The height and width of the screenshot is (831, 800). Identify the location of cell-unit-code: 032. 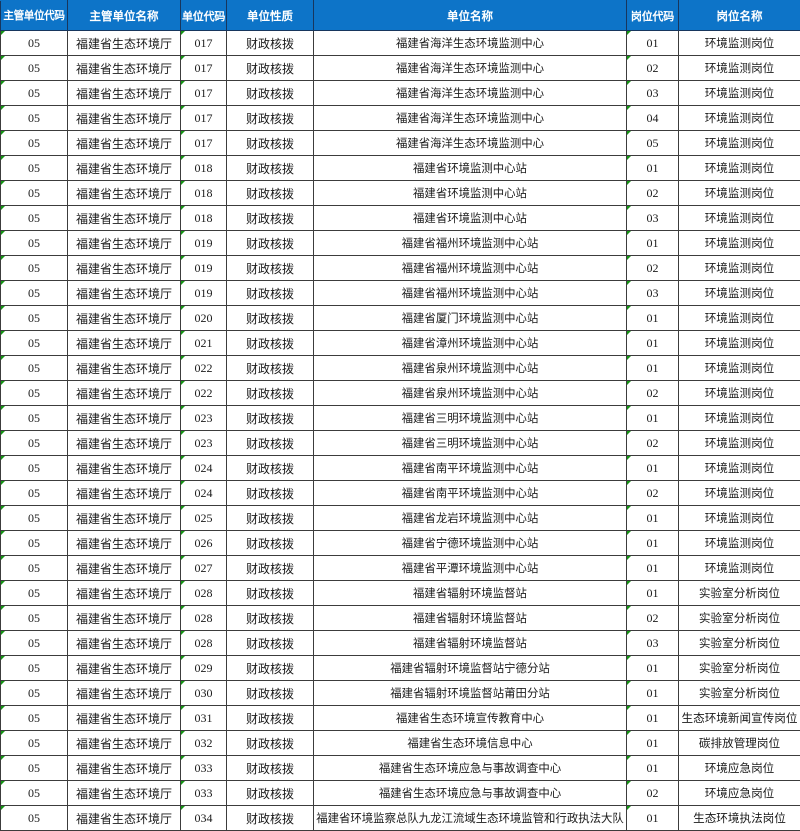
(203, 743).